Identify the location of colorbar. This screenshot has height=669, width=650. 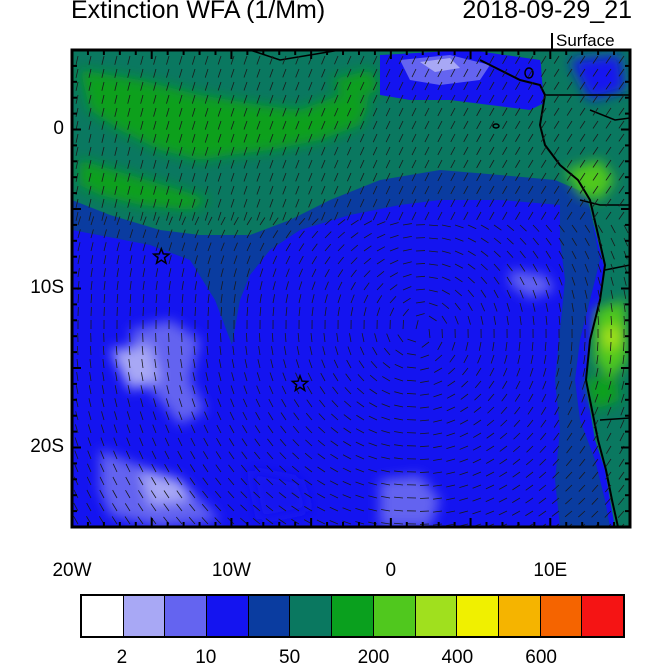
(352, 616).